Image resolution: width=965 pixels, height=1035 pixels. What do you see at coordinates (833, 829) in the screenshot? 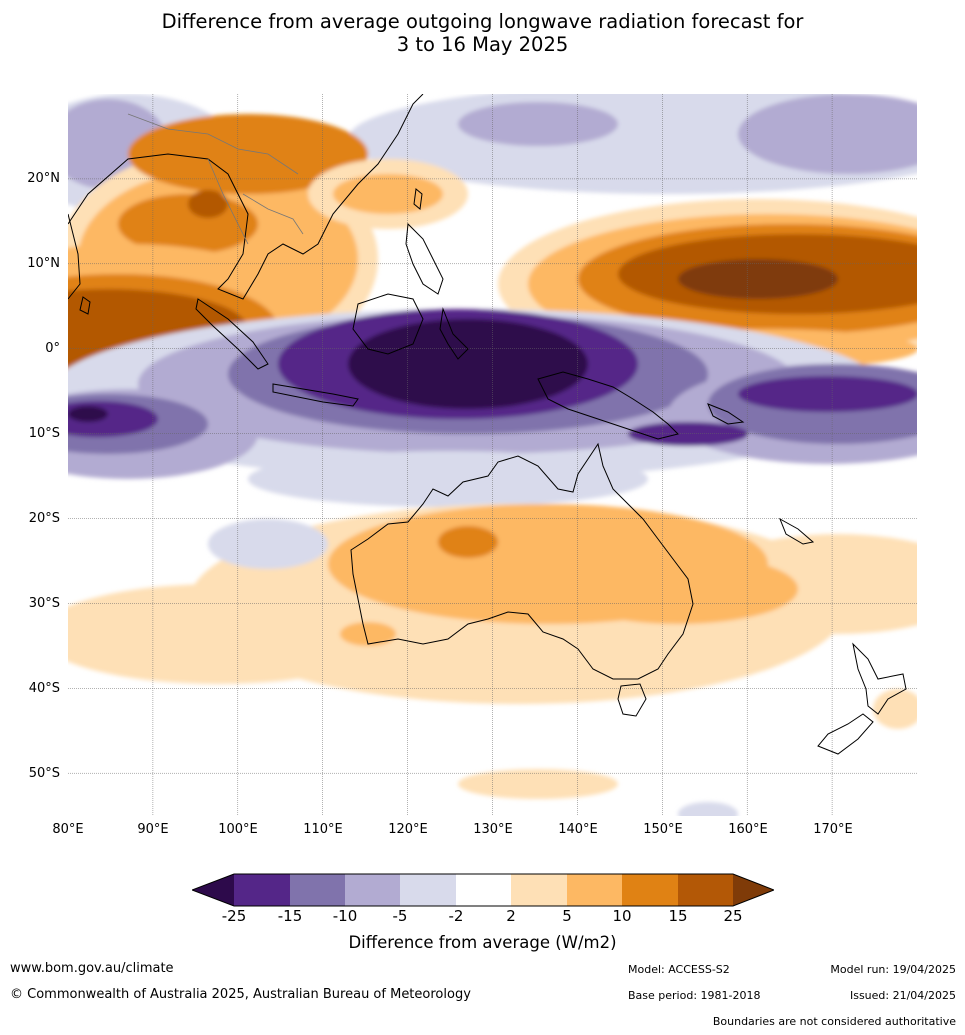
I see `lon-label-170e: 170°E` at bounding box center [833, 829].